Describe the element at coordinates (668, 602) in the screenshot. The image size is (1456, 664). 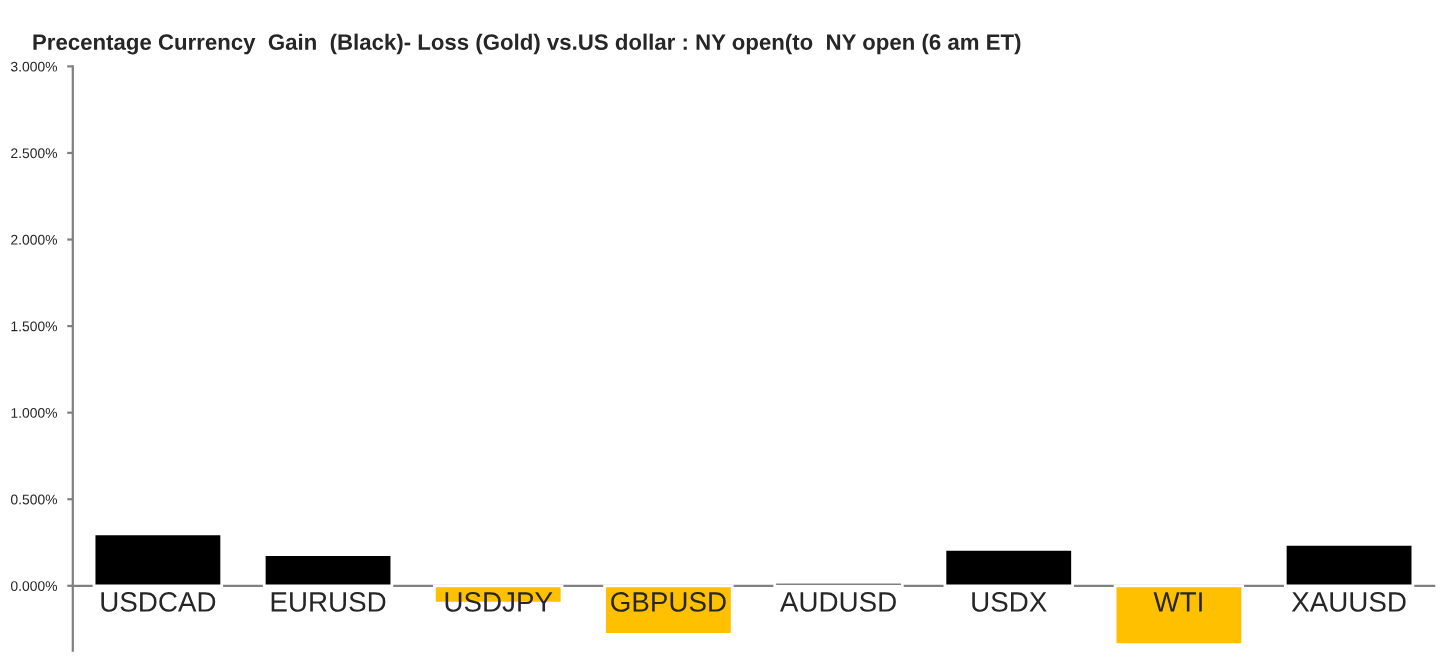
I see `x-tick-label: GBPUSD` at that location.